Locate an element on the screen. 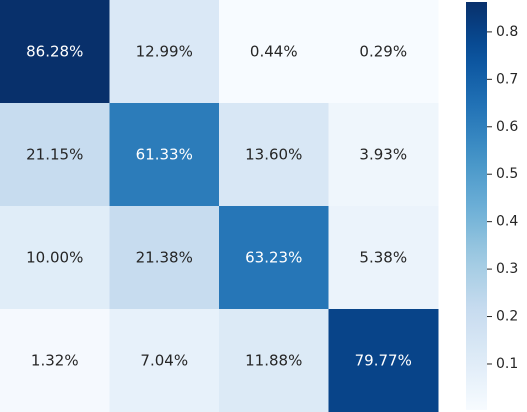  heatmap-cell-r3-c0 is located at coordinates (55, 360).